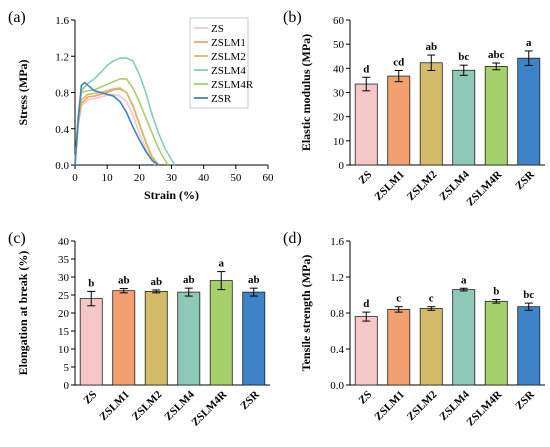 This screenshot has width=550, height=447. I want to click on panel-label: (c), so click(17, 238).